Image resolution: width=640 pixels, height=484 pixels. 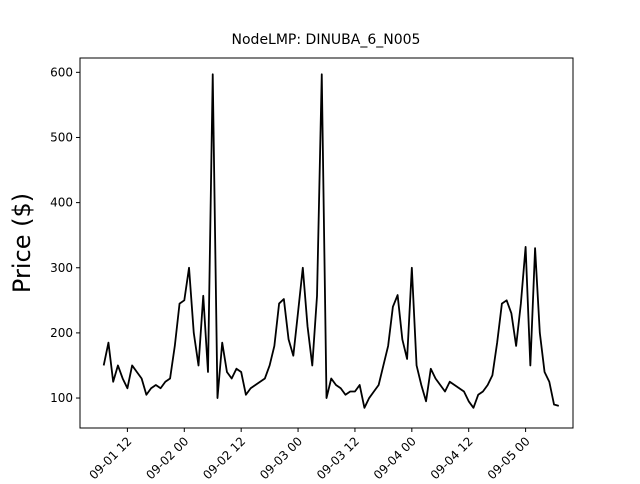 What do you see at coordinates (22, 243) in the screenshot?
I see `y-axis-label: Price ($)` at bounding box center [22, 243].